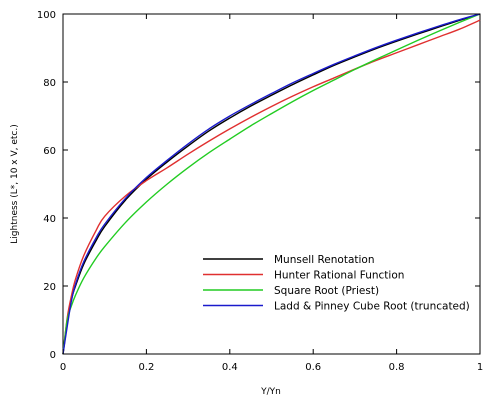 The width and height of the screenshot is (500, 404). What do you see at coordinates (15, 183) in the screenshot?
I see `y-axis-label: Lightness (L*, 10 x V, etc.)` at bounding box center [15, 183].